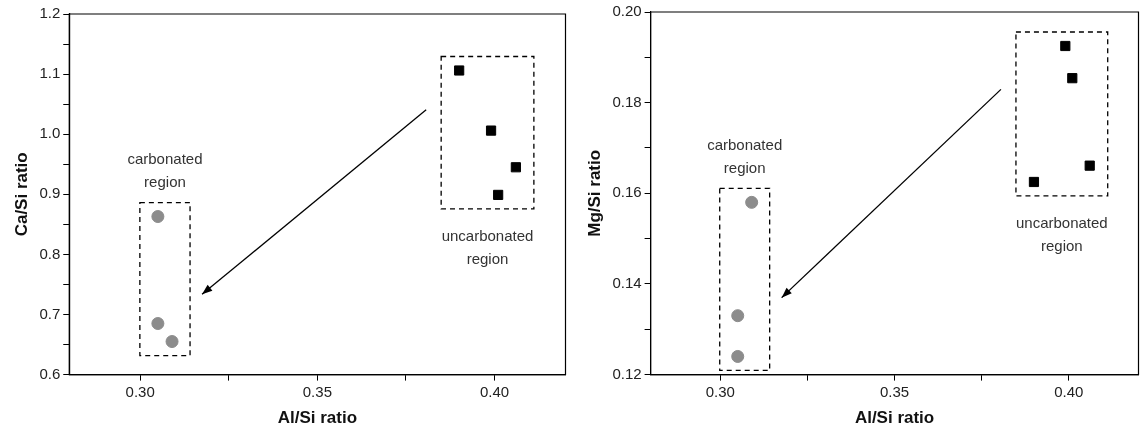  Describe the element at coordinates (50, 13) in the screenshot. I see `y-tick-label: 1.2` at that location.